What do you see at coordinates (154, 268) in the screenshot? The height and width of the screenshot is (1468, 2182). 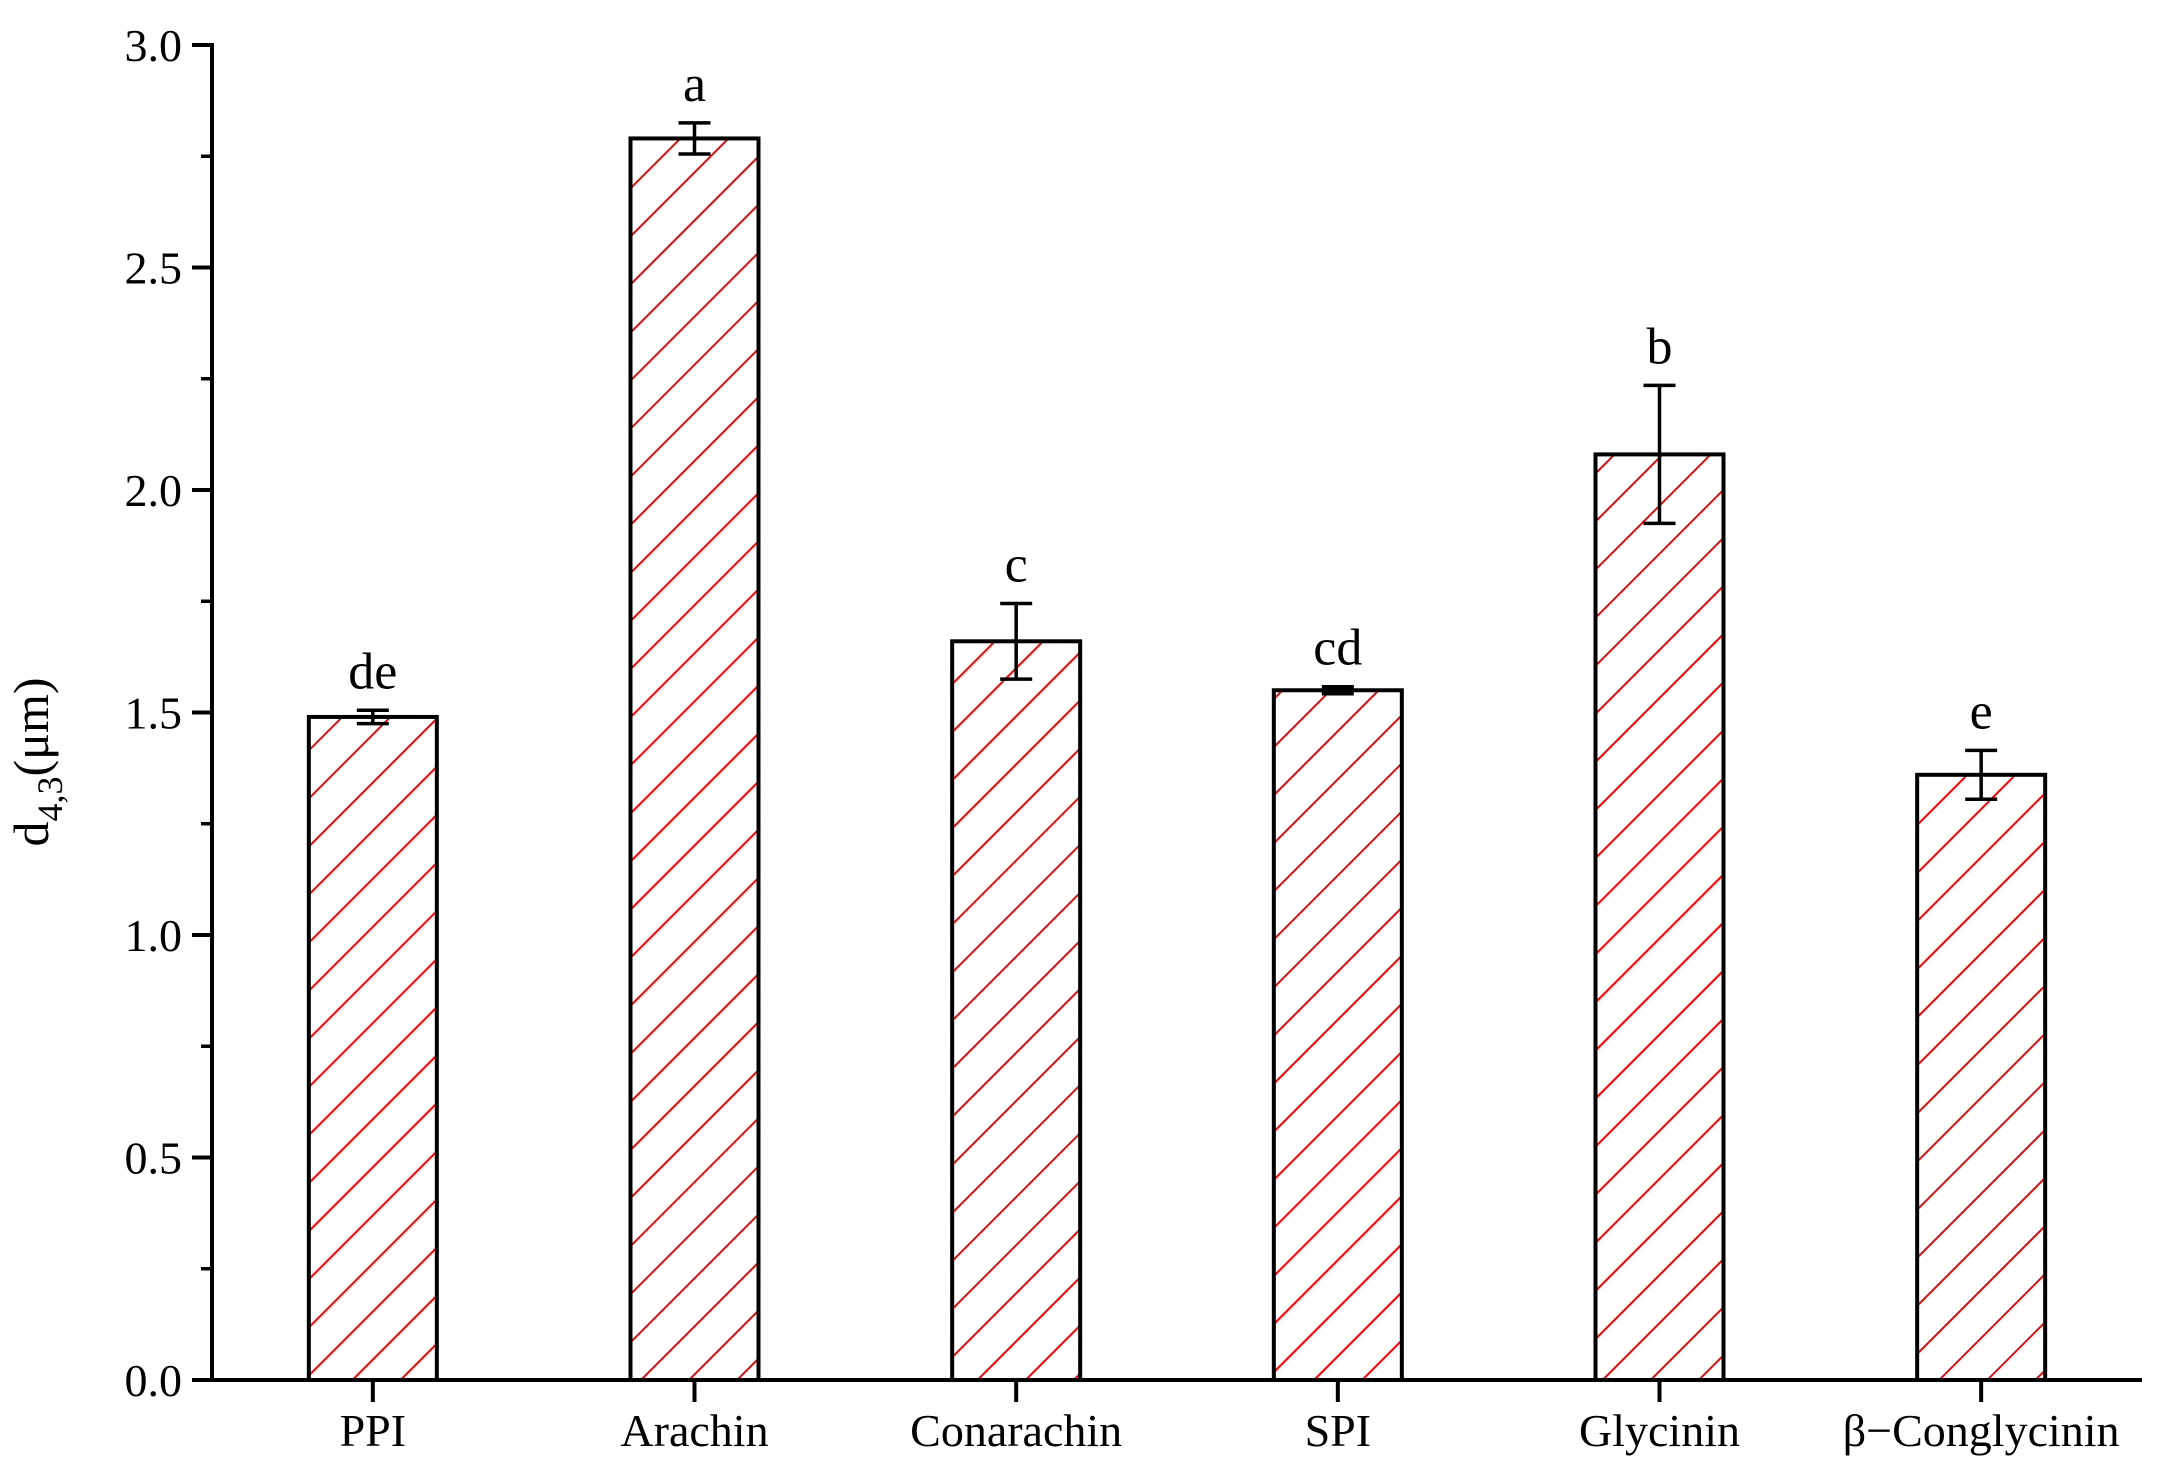 I see `y-tick-label-5: 2.5` at bounding box center [154, 268].